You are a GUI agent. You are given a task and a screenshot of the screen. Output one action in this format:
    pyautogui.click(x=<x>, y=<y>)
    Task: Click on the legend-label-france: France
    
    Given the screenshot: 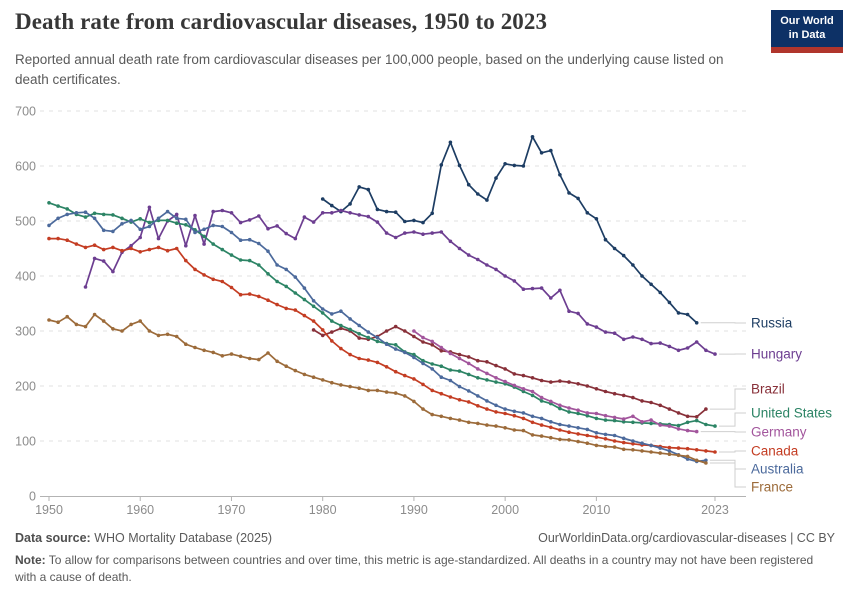 What is the action you would take?
    pyautogui.click(x=772, y=487)
    